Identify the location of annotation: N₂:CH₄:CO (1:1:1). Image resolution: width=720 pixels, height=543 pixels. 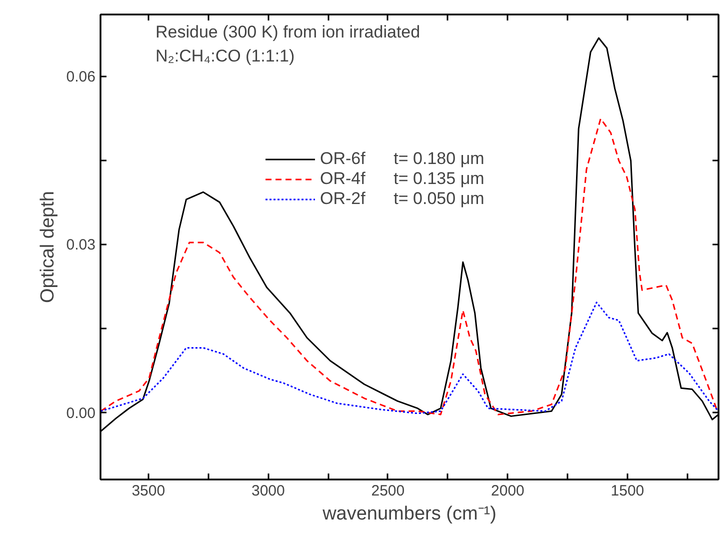
(225, 56).